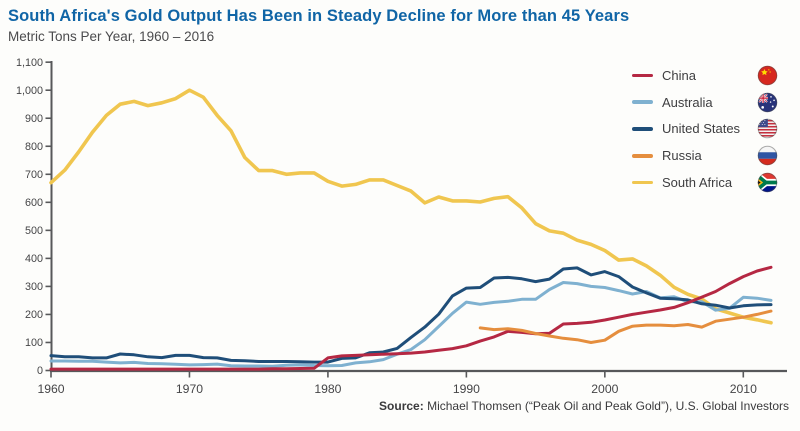 The height and width of the screenshot is (431, 800). I want to click on china-flag-icon, so click(767, 75).